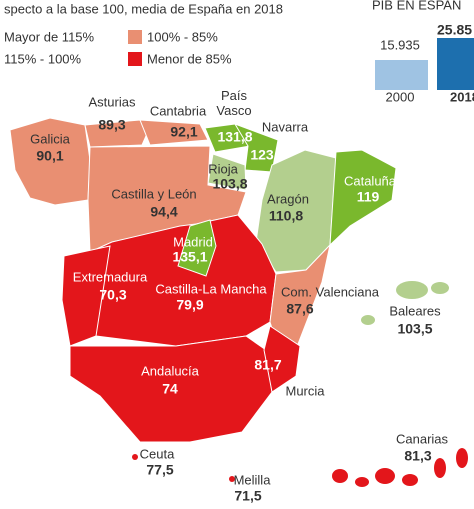 The height and width of the screenshot is (509, 474). Describe the element at coordinates (159, 470) in the screenshot. I see `region-value: 77,5` at that location.